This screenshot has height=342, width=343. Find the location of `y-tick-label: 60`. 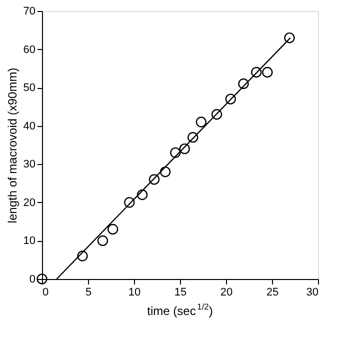

y-tick-label: 60 is located at coordinates (29, 50).